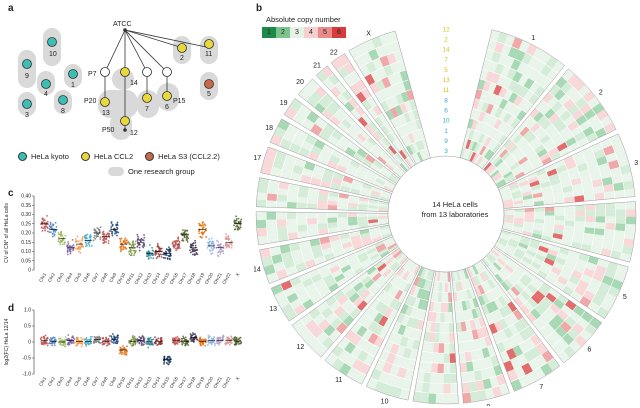 The height and width of the screenshot is (408, 640). Describe the element at coordinates (27, 311) in the screenshot. I see `y-tick-label: 1.0` at that location.